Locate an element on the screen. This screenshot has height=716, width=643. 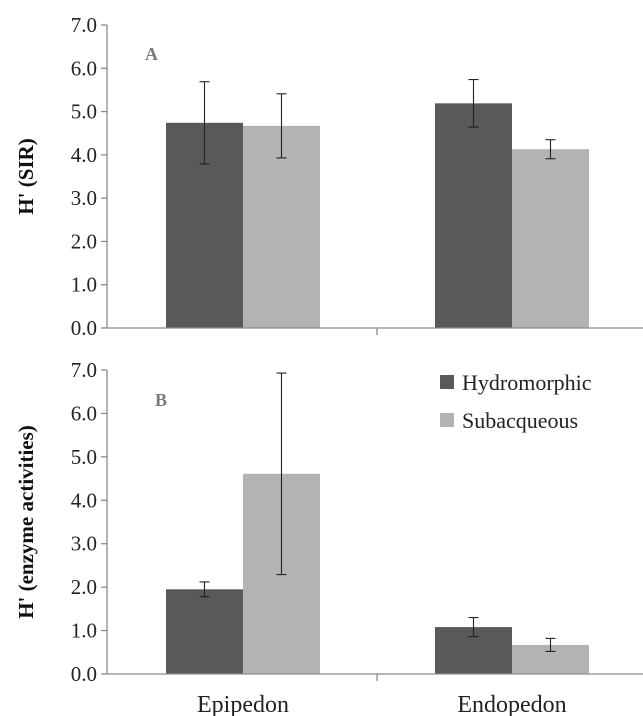
bar-subacqueous-endopedon is located at coordinates (550, 238).